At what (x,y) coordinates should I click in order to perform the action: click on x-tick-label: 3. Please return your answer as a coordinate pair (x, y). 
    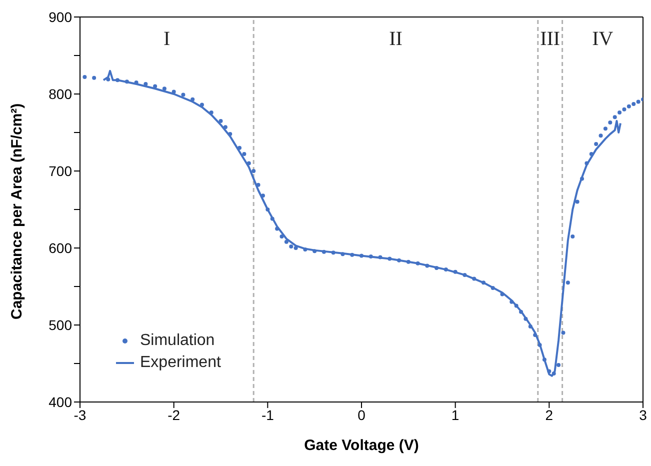
    Looking at the image, I should click on (643, 414).